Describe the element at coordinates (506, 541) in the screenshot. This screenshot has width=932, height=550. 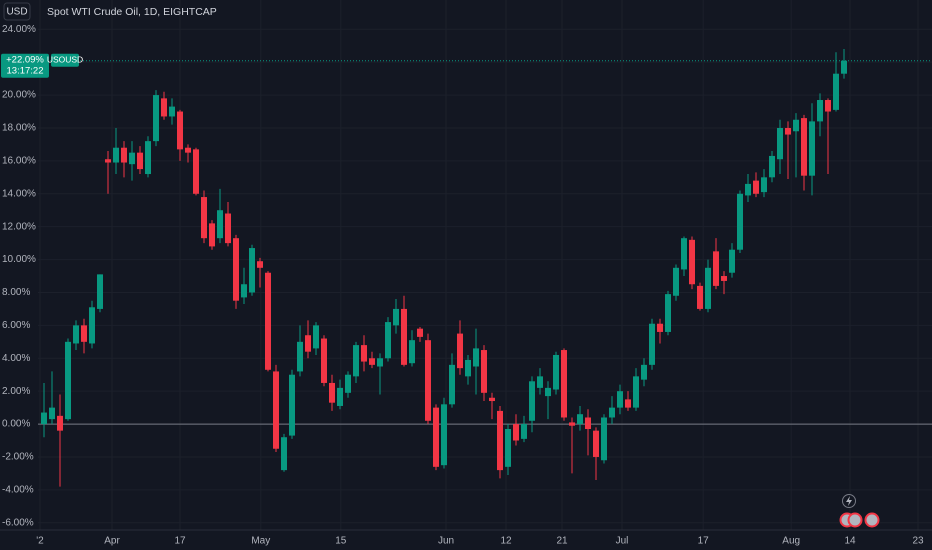
I see `x-tick-label: 12` at that location.